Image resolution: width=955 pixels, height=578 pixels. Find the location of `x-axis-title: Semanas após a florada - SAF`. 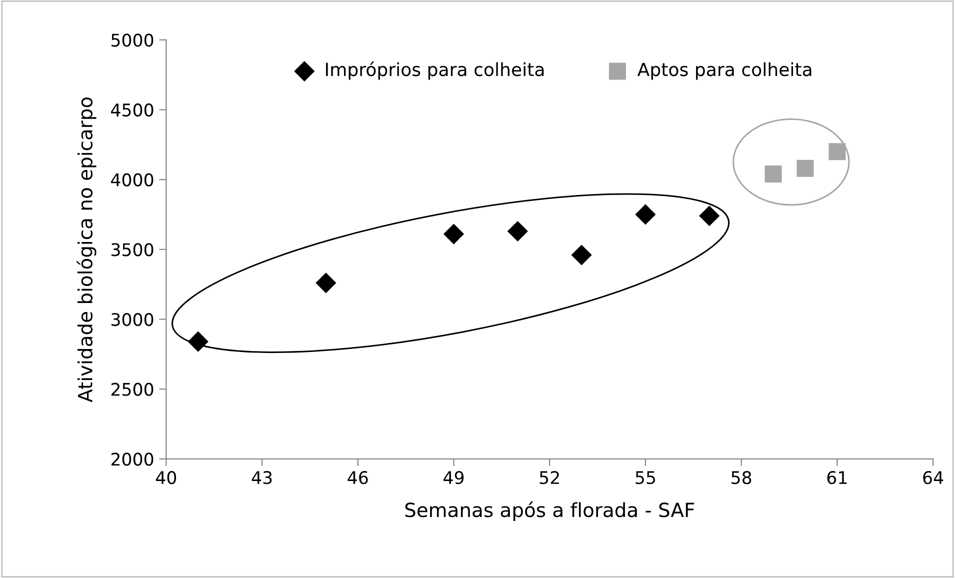

x-axis-title: Semanas após a florada - SAF is located at coordinates (549, 511).